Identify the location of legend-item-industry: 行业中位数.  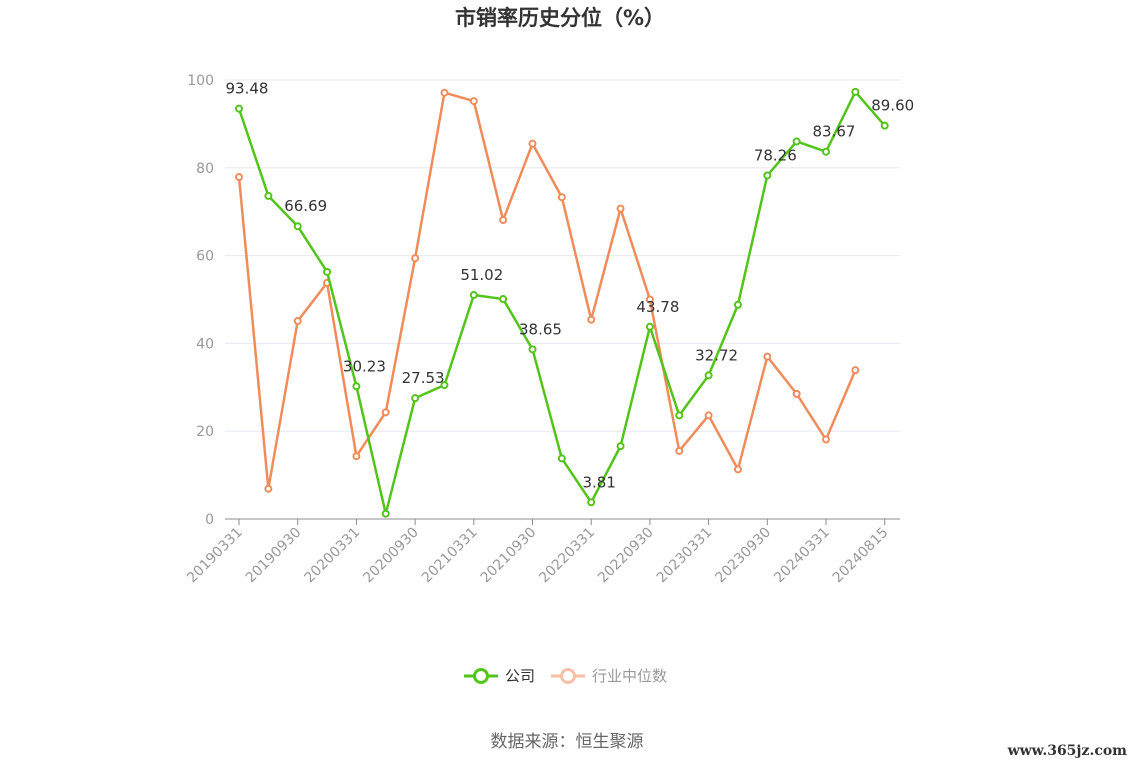
(609, 676).